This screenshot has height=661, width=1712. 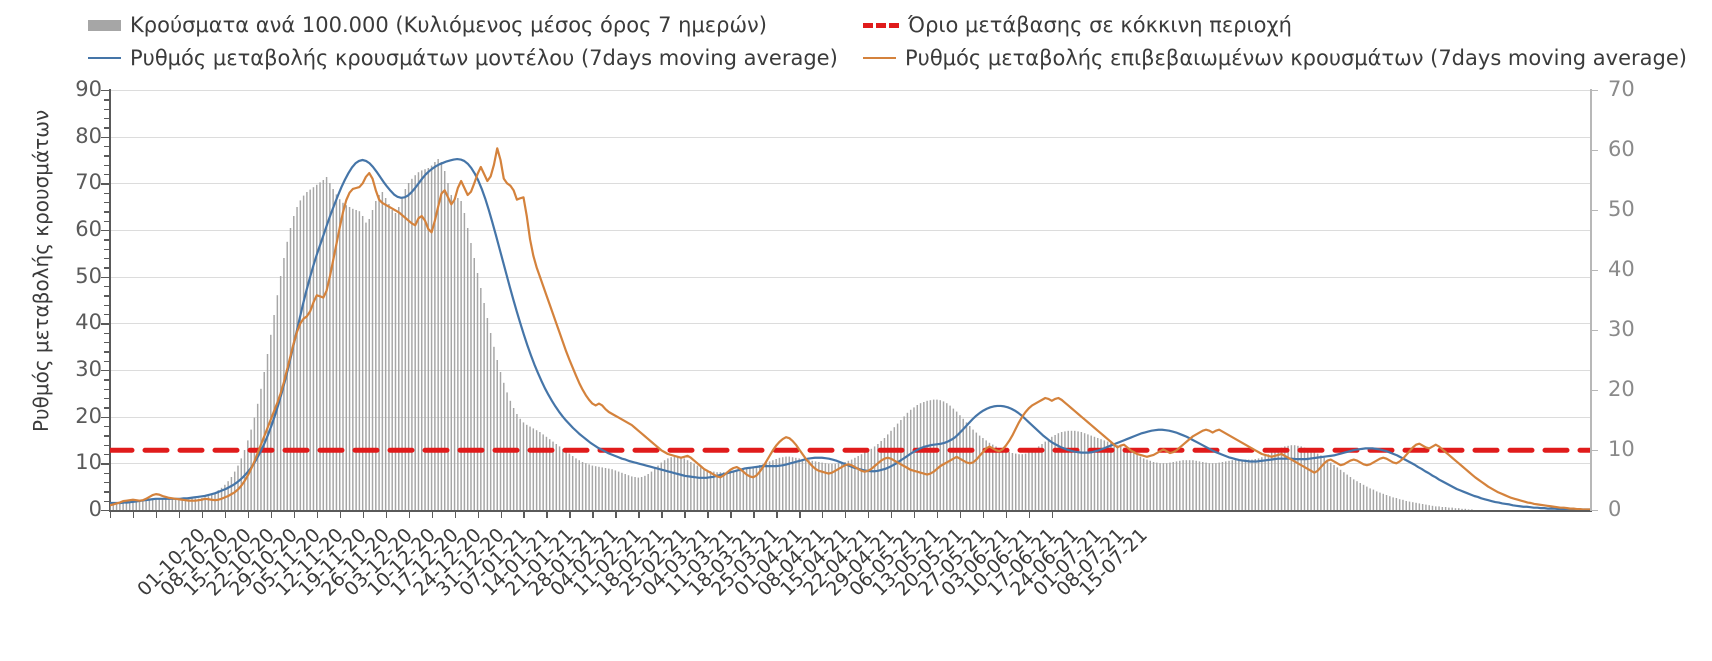 What do you see at coordinates (110, 300) in the screenshot?
I see `left-axis-line` at bounding box center [110, 300].